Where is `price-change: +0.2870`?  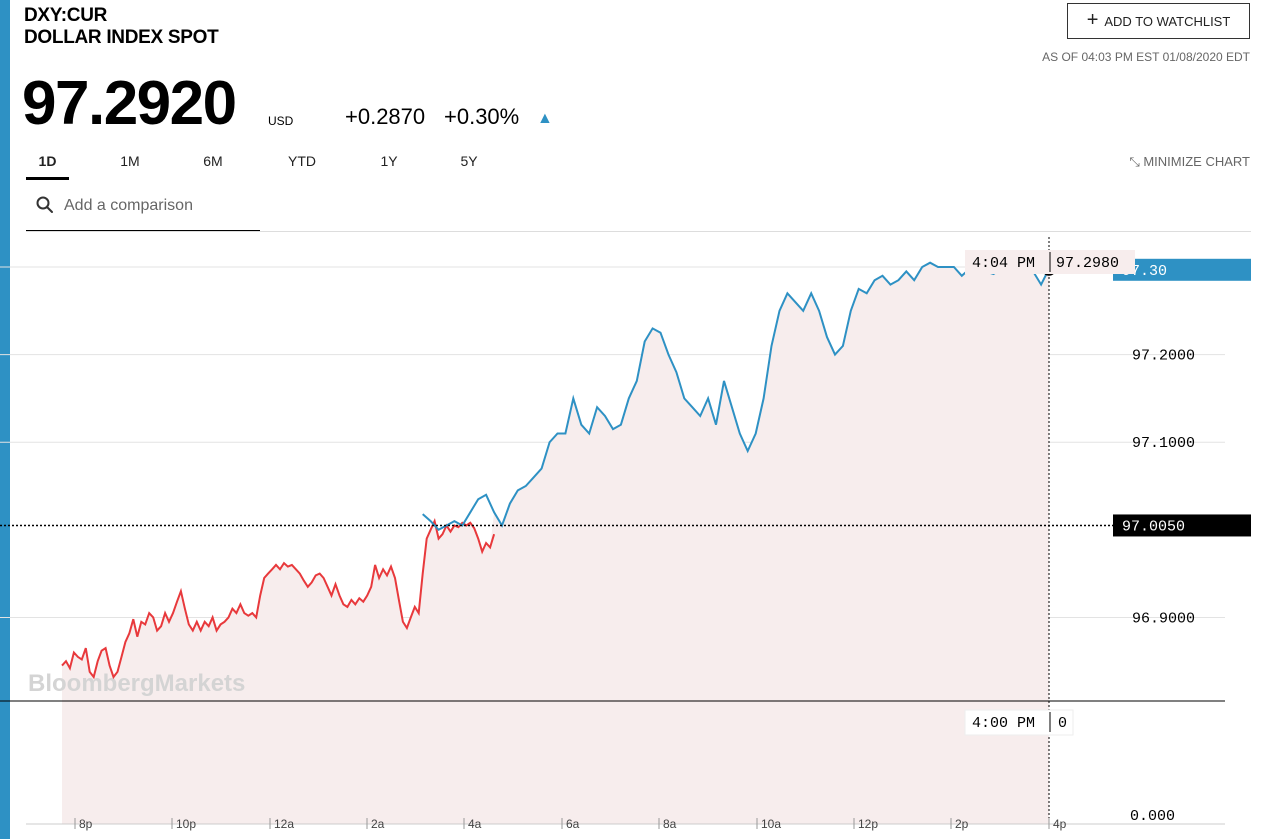
price-change: +0.2870 is located at coordinates (385, 116).